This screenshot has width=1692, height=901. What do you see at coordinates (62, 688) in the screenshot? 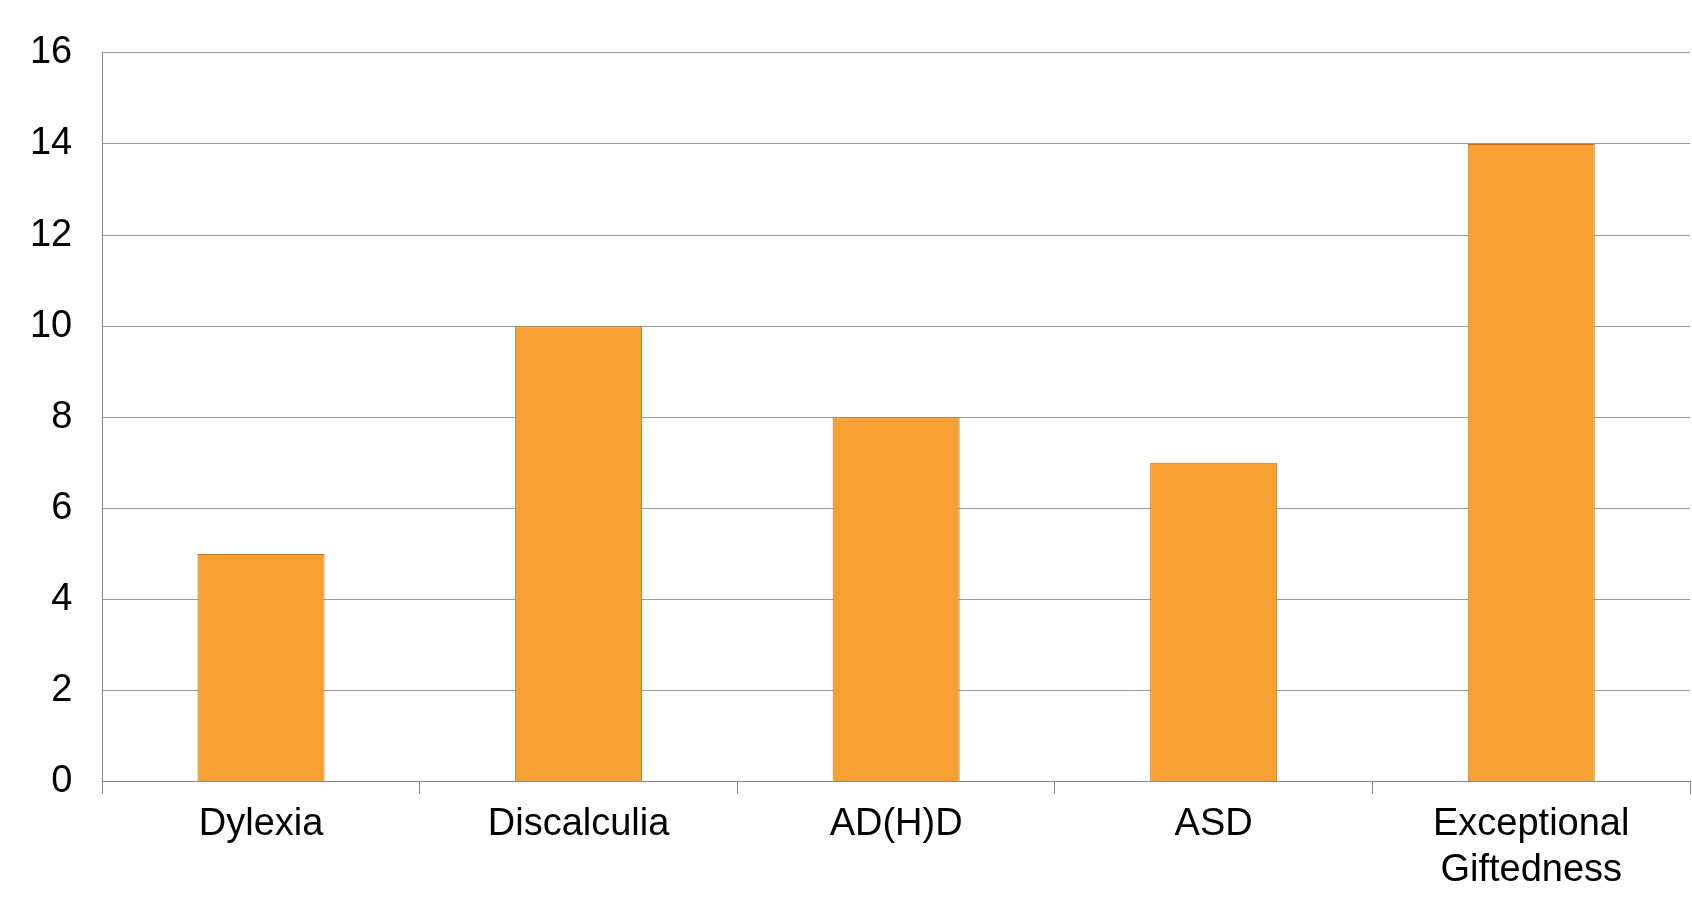
I see `y-tick-label: 2` at bounding box center [62, 688].